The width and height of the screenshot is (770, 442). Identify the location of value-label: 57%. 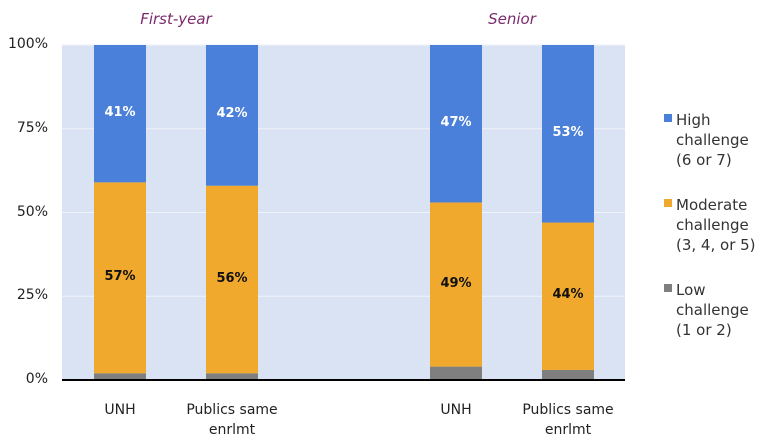
(120, 276).